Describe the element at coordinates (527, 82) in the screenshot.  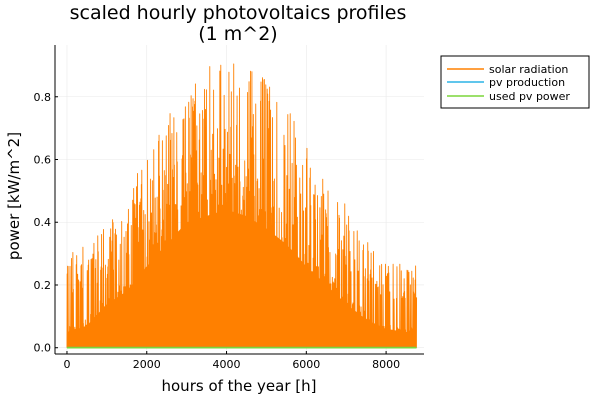
I see `legend-label-pv-production: pv production` at that location.